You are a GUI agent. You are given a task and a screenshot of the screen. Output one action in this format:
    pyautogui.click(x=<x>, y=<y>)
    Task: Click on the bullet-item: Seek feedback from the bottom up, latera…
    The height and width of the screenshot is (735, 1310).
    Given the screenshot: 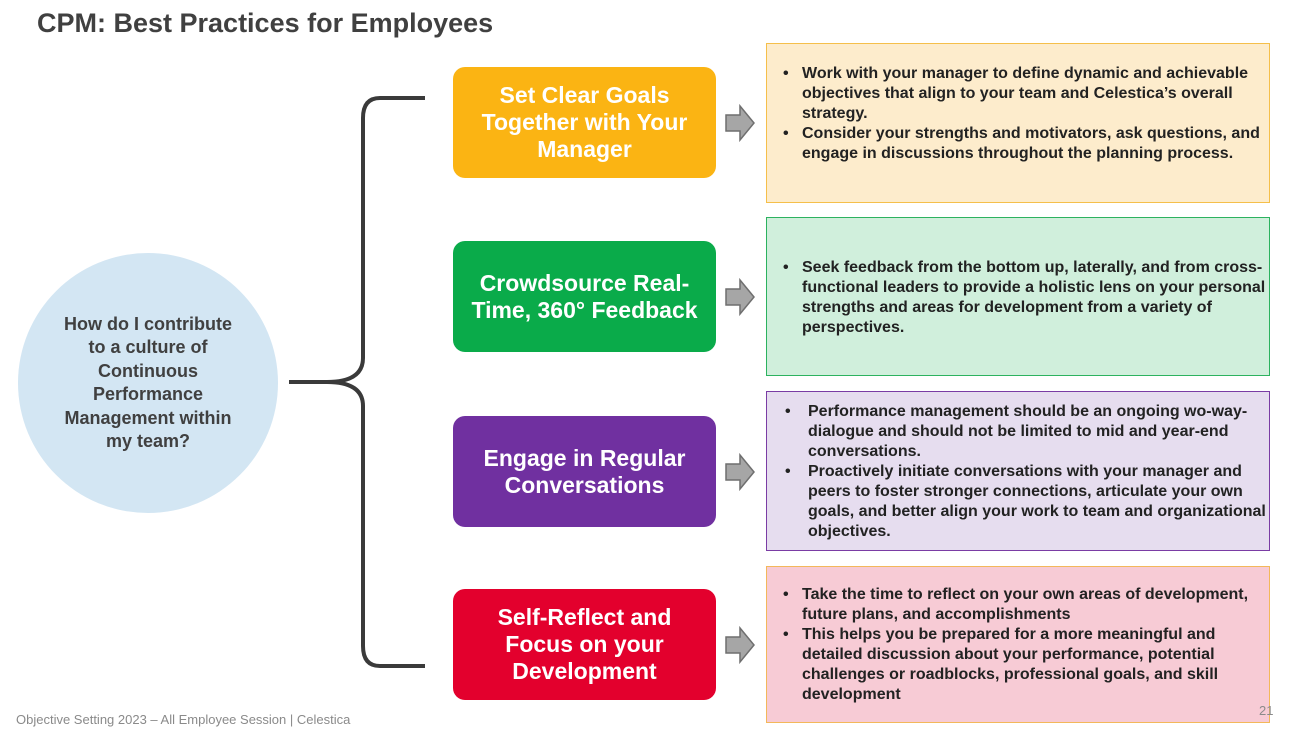 What is the action you would take?
    pyautogui.click(x=1018, y=298)
    